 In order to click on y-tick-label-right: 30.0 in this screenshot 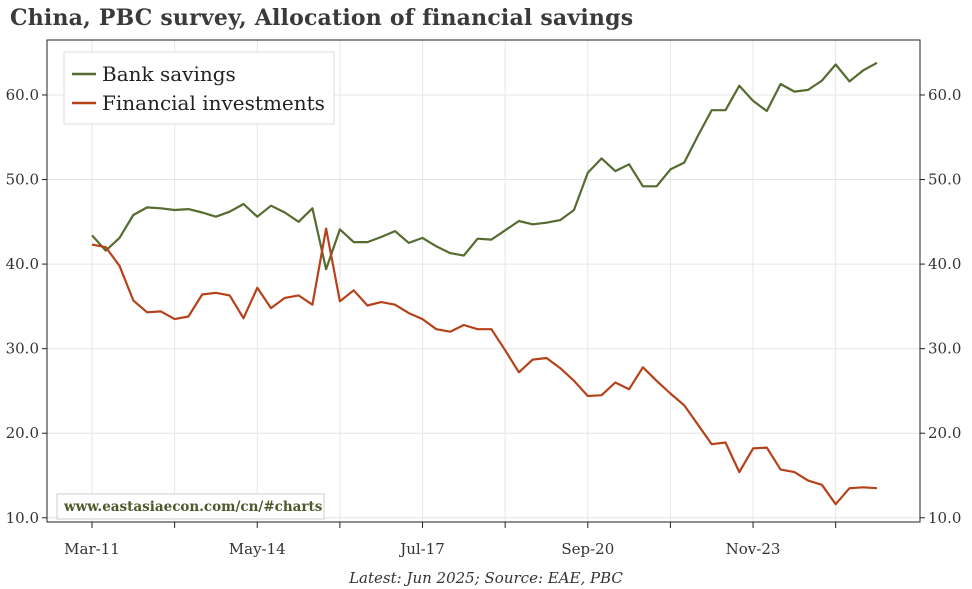, I will do `click(944, 349)`.